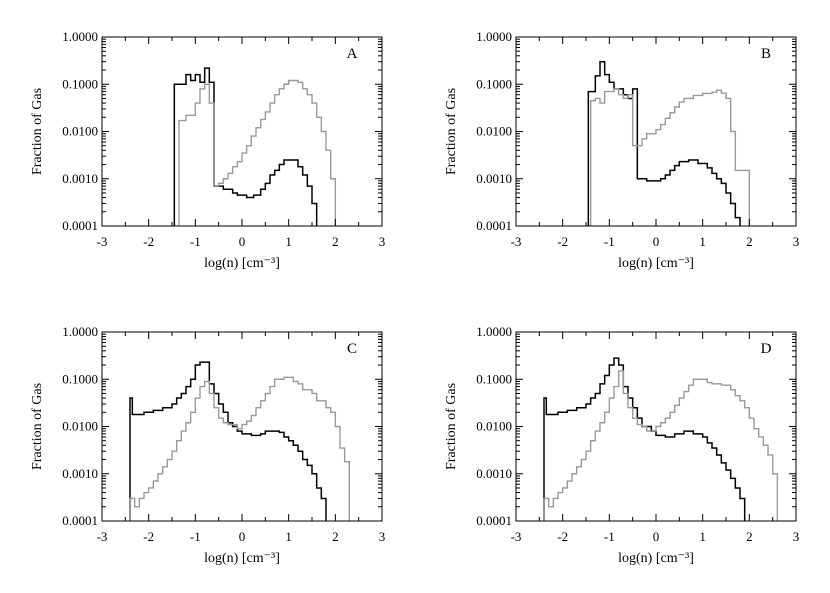 The width and height of the screenshot is (830, 593). I want to click on series-grey-b, so click(670, 157).